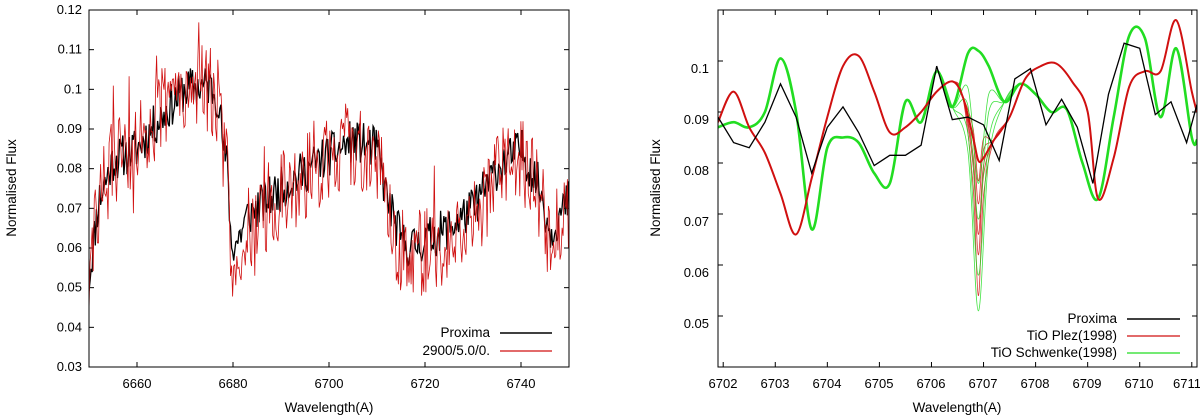 The height and width of the screenshot is (419, 1200). Describe the element at coordinates (329, 383) in the screenshot. I see `left-xtick-label: 6700` at that location.